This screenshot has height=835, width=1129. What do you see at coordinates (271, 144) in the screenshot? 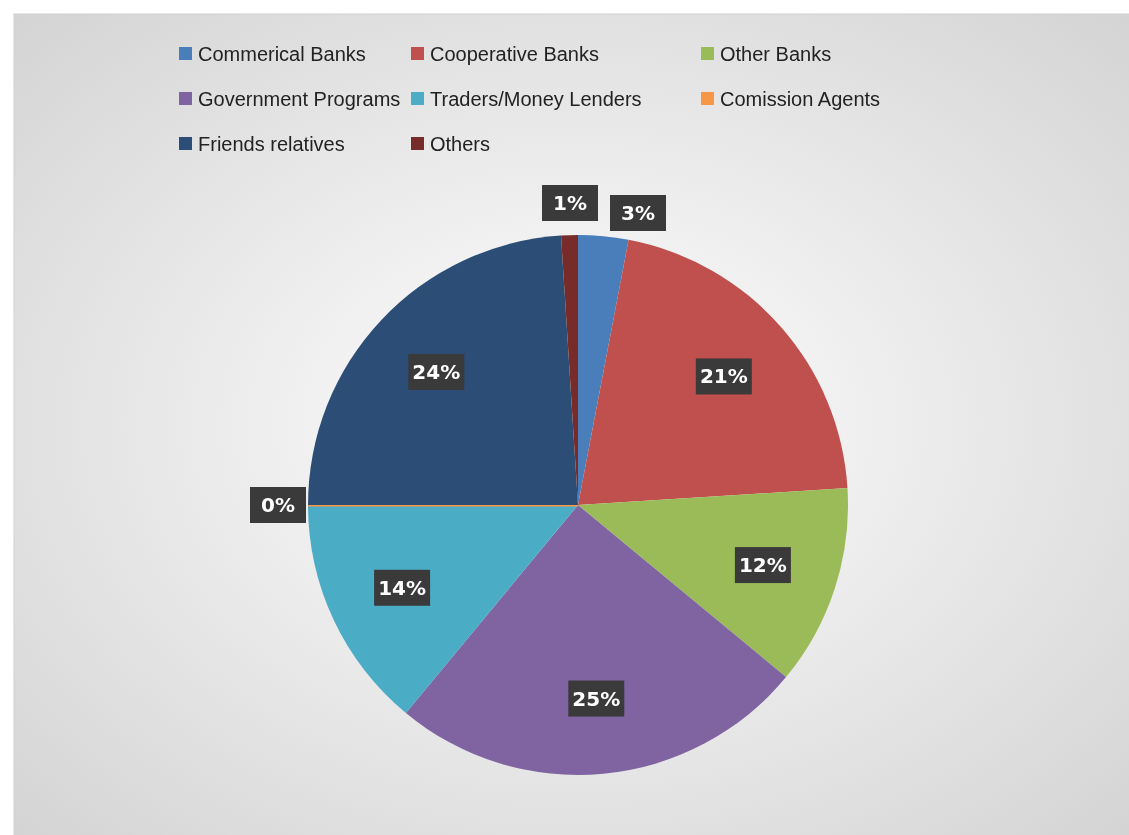
I see `legend-label: Friends relatives` at bounding box center [271, 144].